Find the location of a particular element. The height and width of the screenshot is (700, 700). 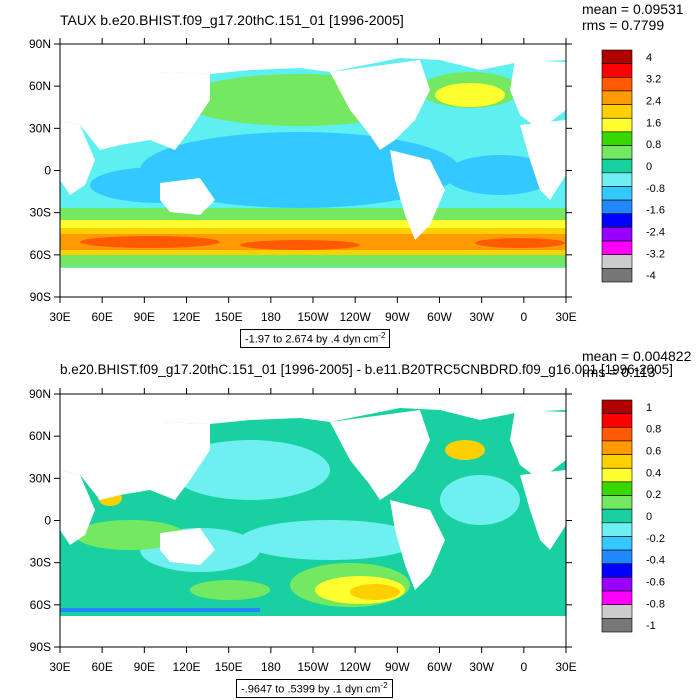

top-south-peak-pacific is located at coordinates (300, 245).